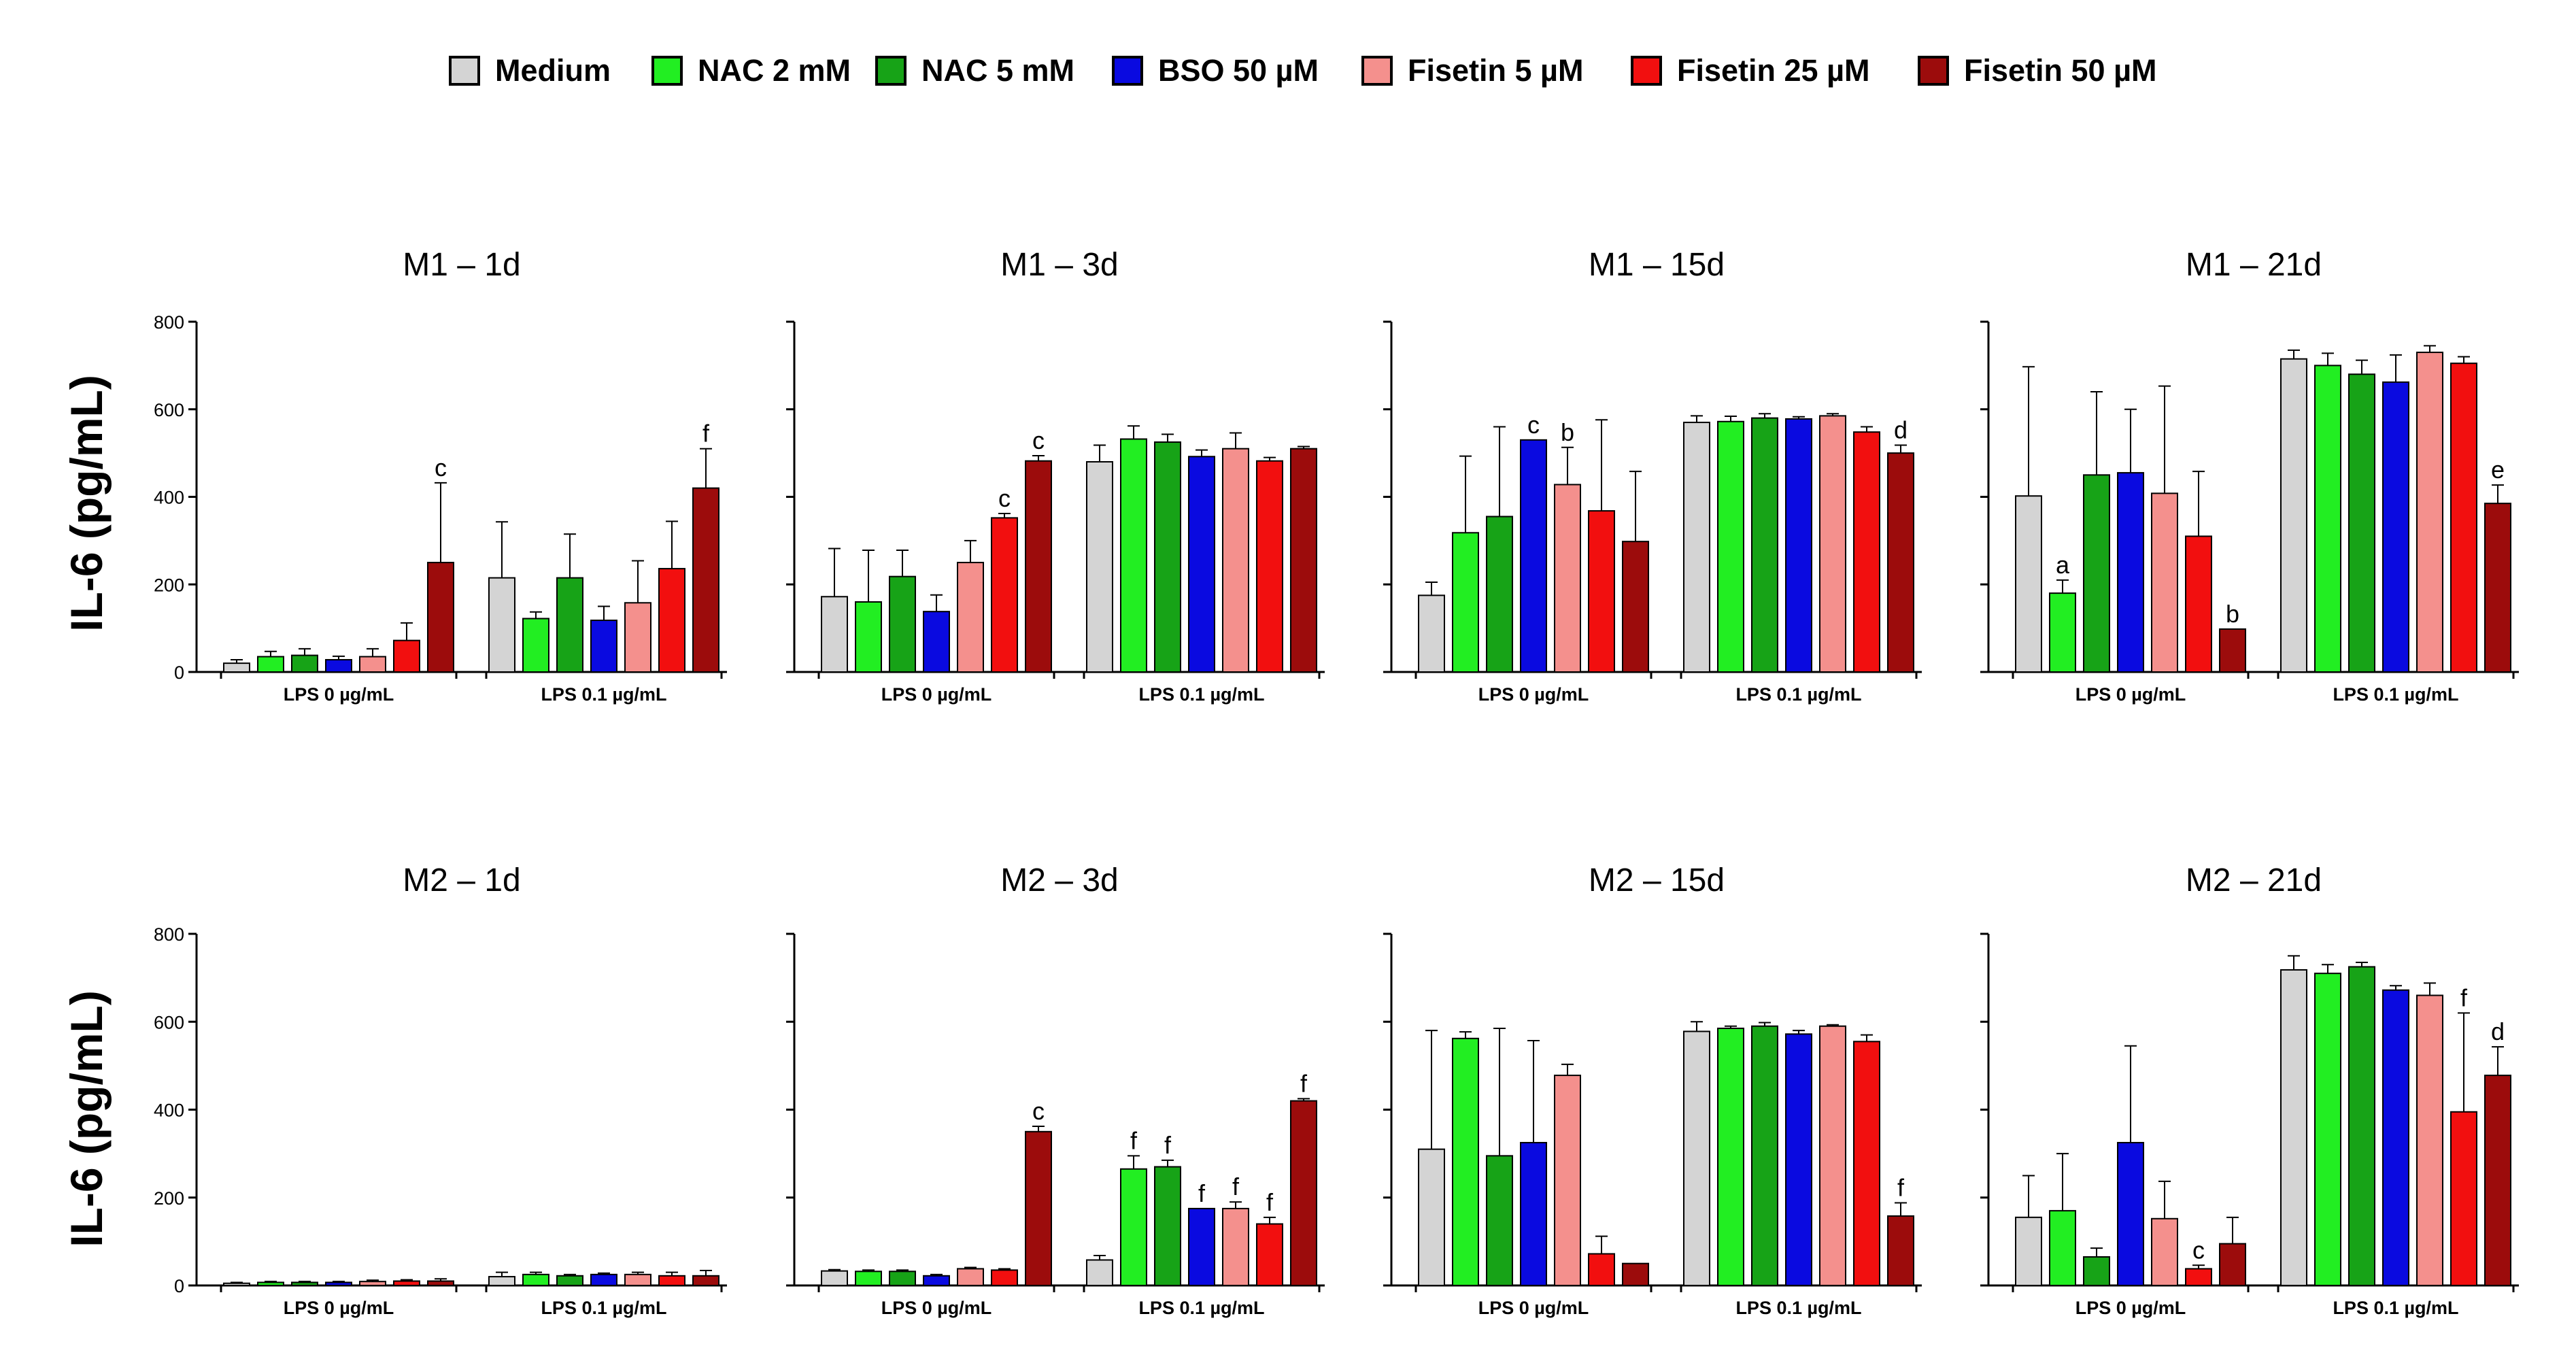 This screenshot has height=1363, width=2576. Describe the element at coordinates (2254, 880) in the screenshot. I see `chart-title-7: M2 – 21d` at that location.